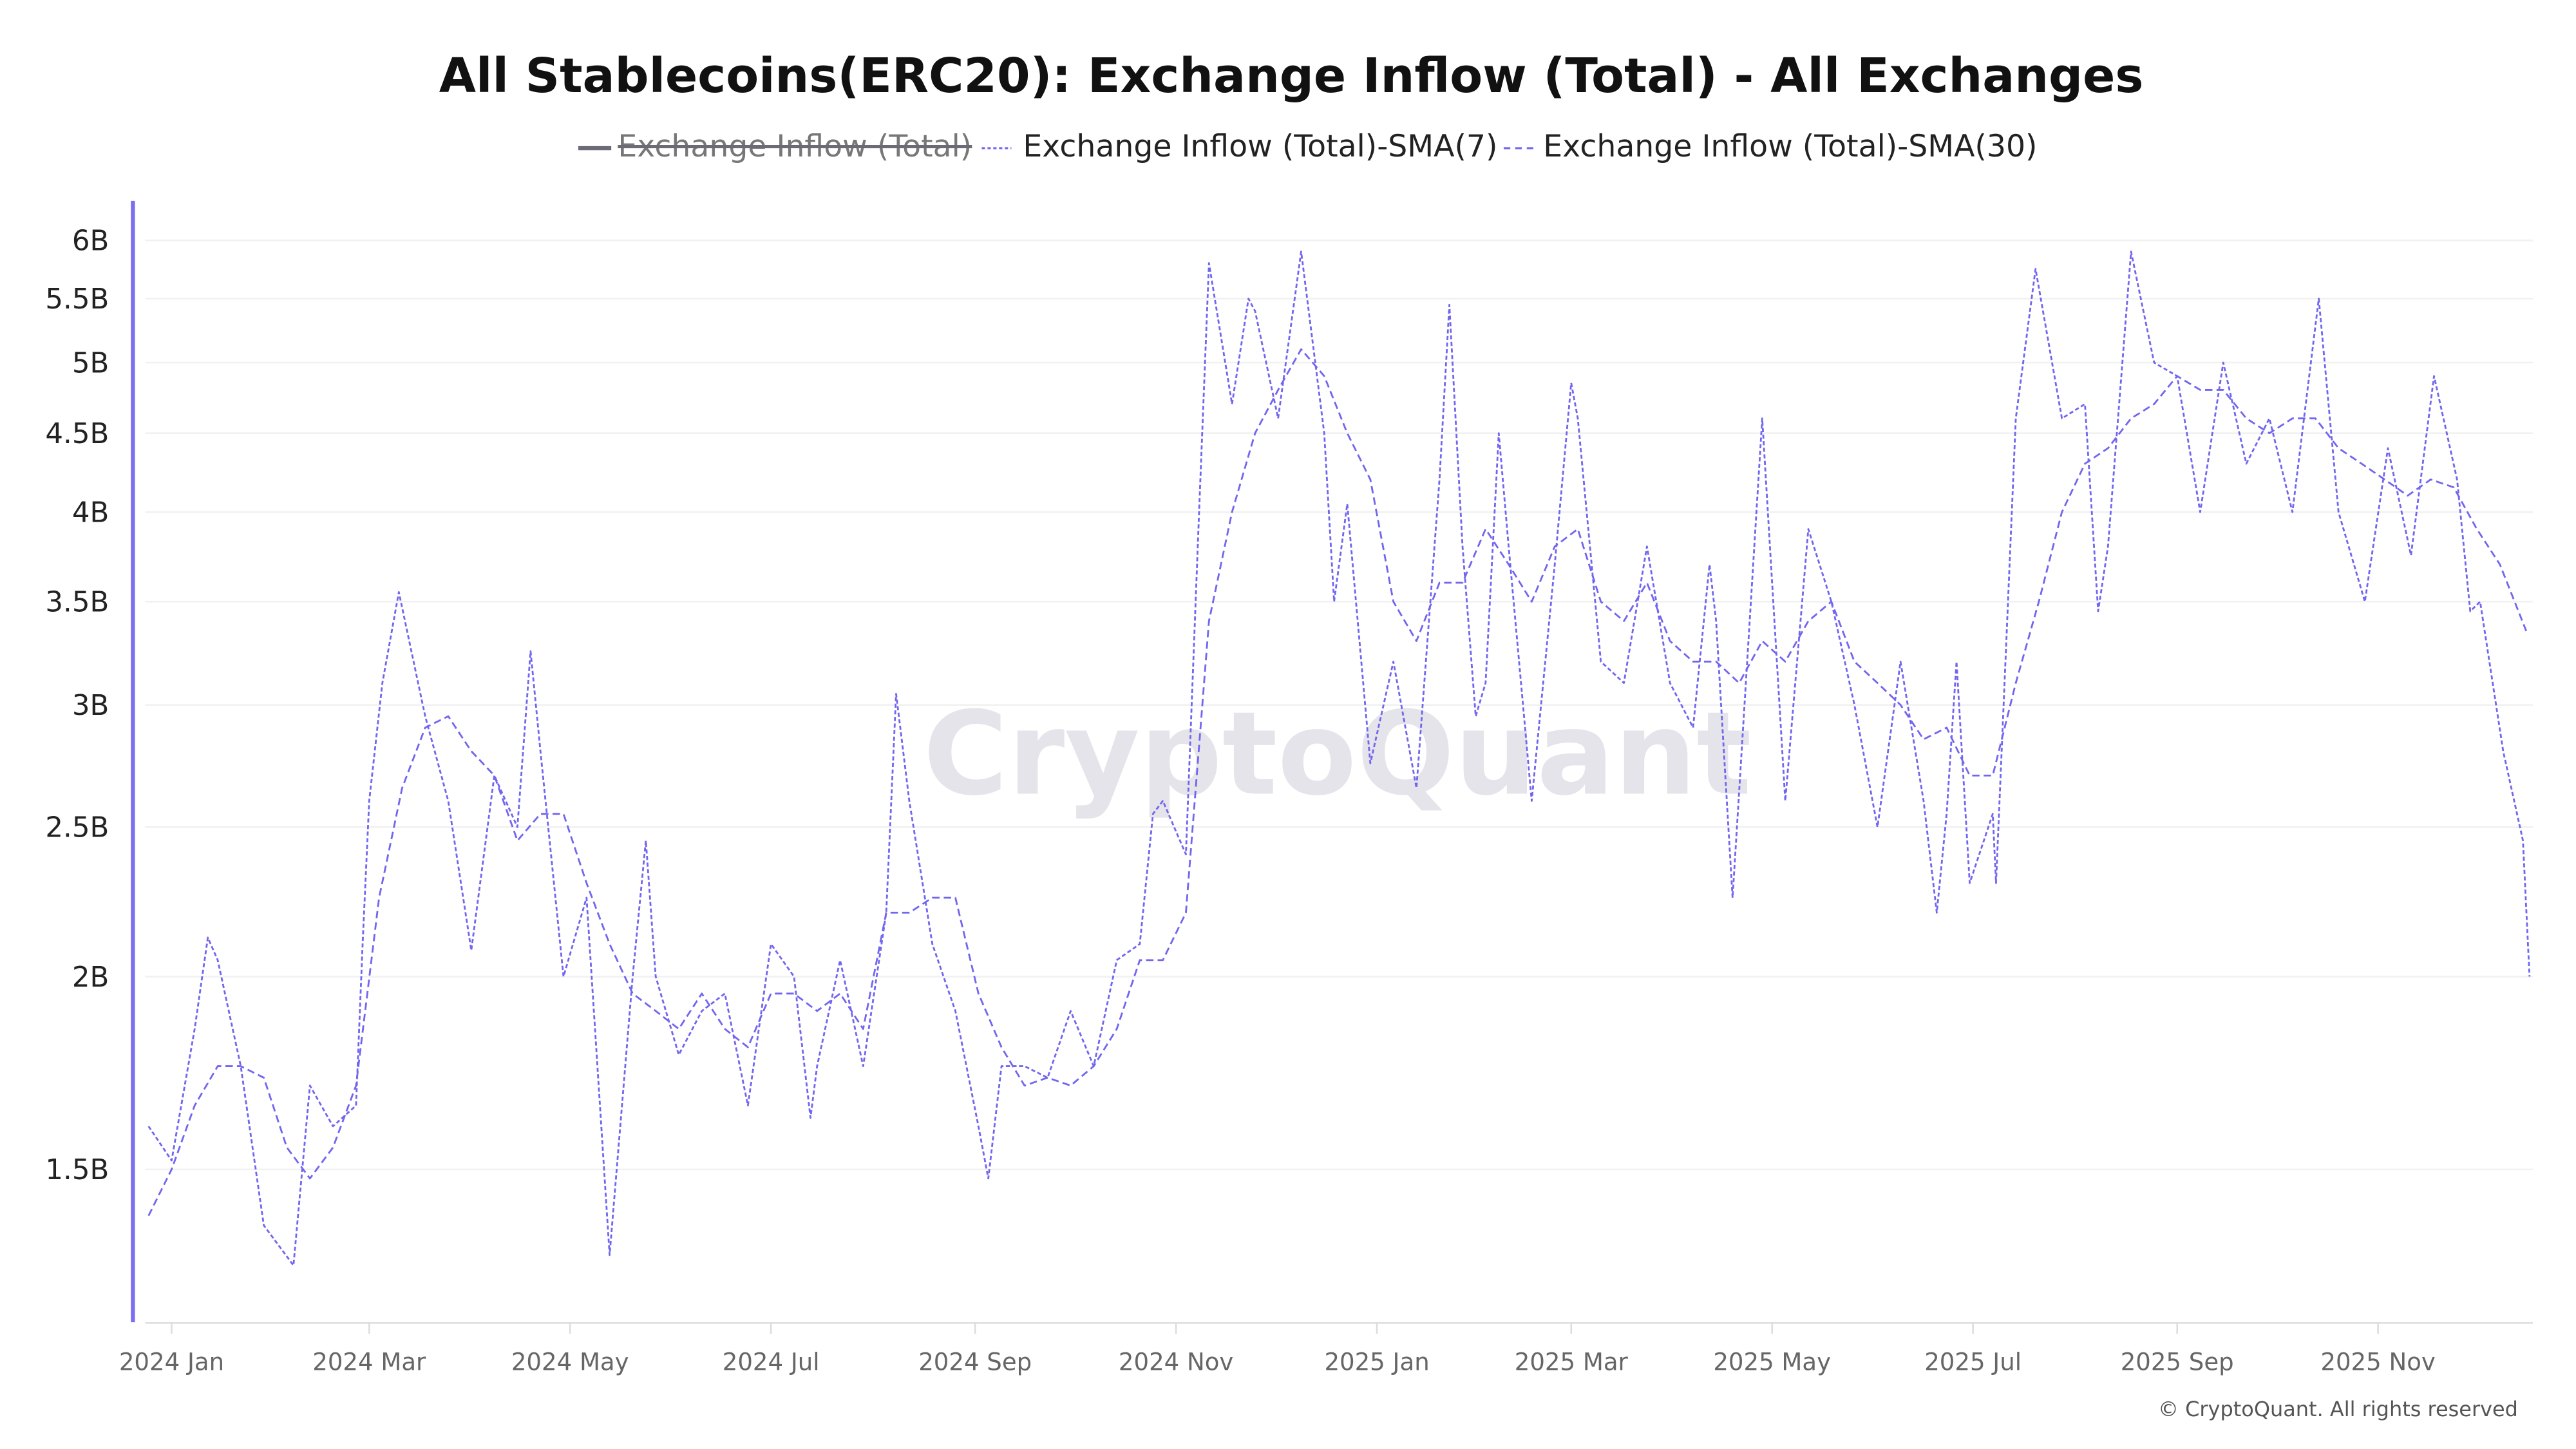 The image size is (2576, 1449). I want to click on y-axis-labels: 6B 5.5B 5B 4.5B 4B 3.5B 3B 2.5B 2B 1.5B, so click(77, 706).